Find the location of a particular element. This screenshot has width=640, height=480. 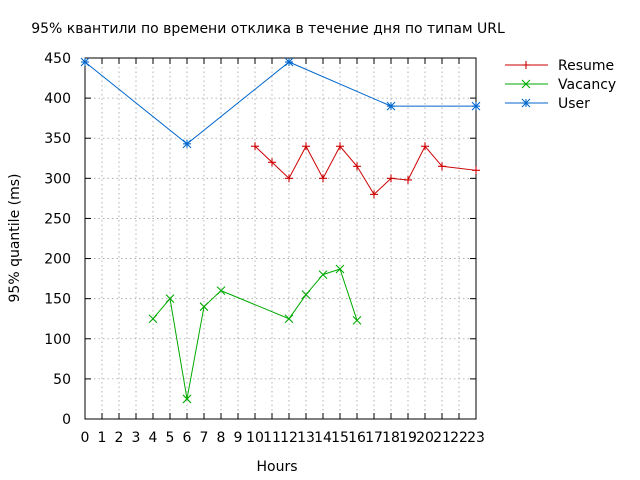

y-tick-label: 200 is located at coordinates (57, 260).